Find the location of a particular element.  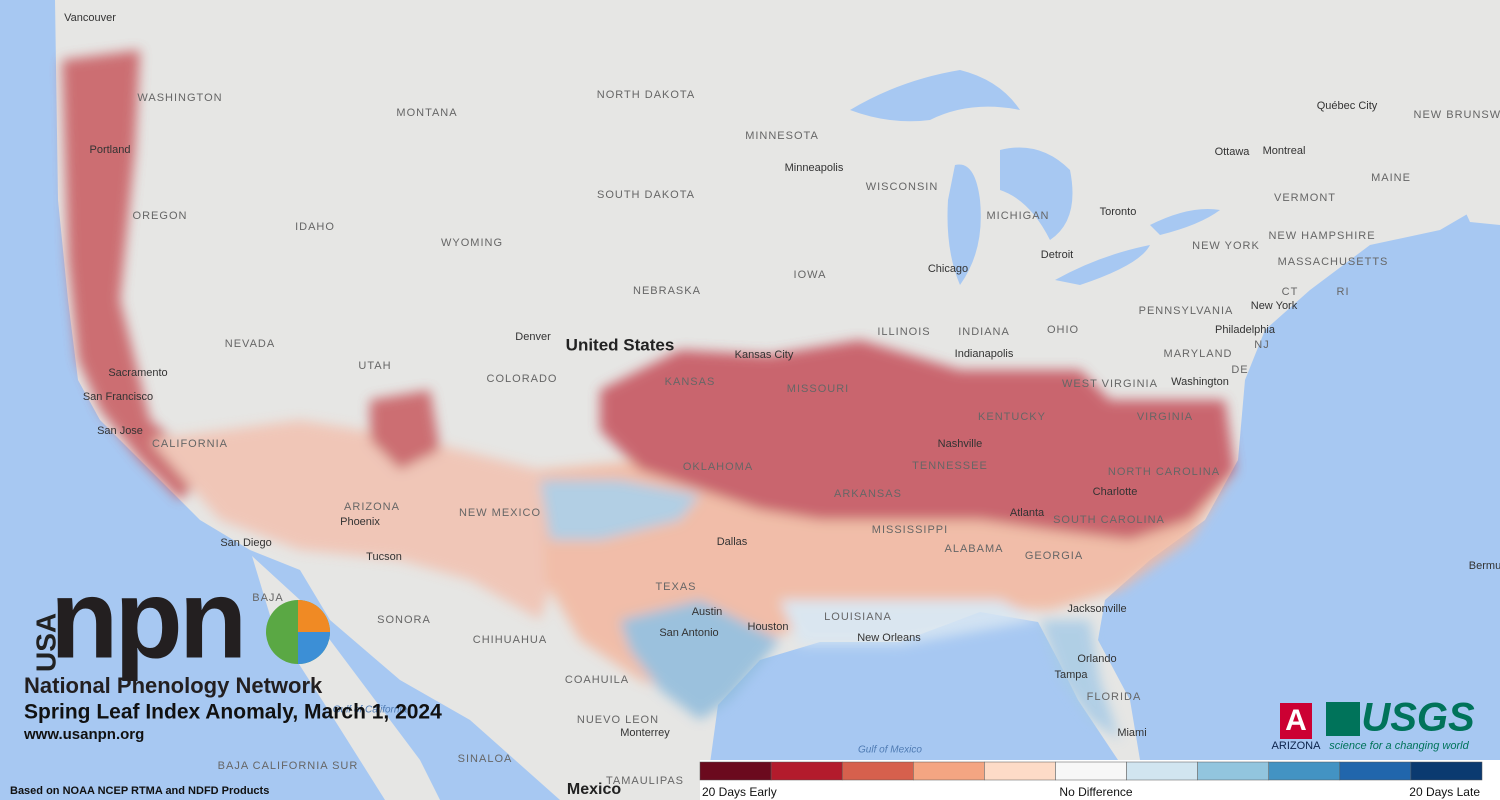

place-label: NEVADA is located at coordinates (250, 344).